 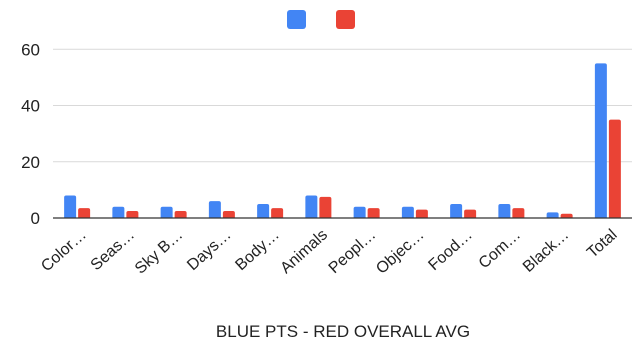 I want to click on x-tick-label: Animals, so click(x=304, y=251).